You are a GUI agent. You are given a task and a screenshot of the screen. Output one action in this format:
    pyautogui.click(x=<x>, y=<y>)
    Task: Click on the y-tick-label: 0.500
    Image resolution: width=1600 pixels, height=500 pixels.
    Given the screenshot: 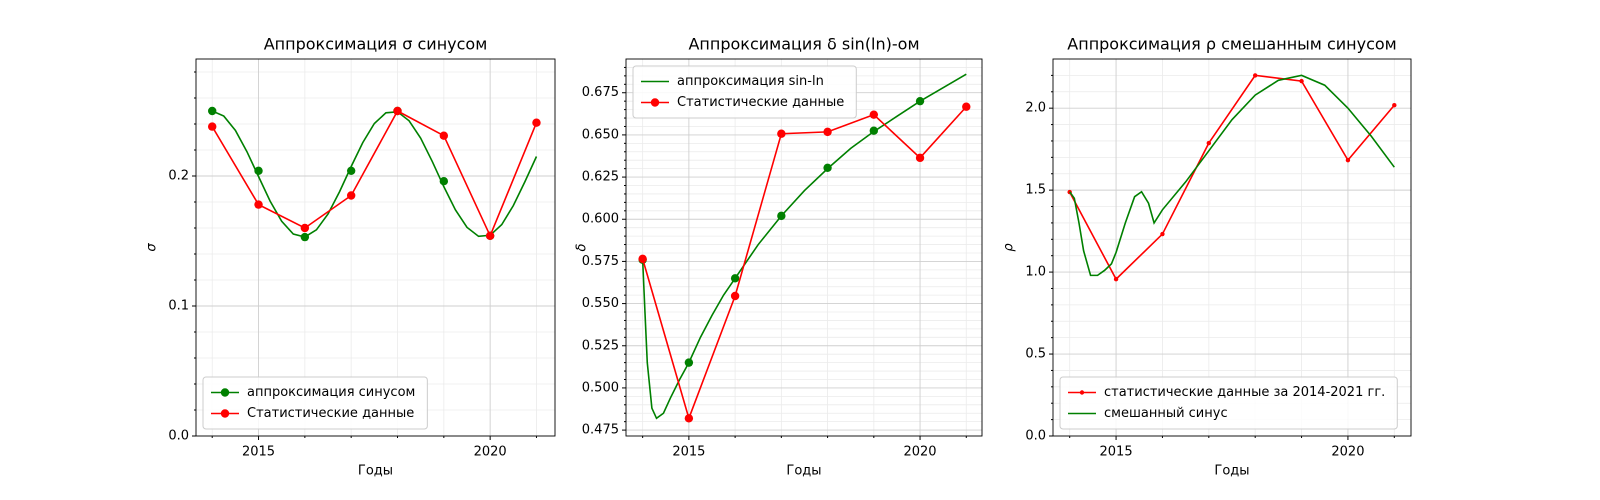 What is the action you would take?
    pyautogui.click(x=600, y=387)
    